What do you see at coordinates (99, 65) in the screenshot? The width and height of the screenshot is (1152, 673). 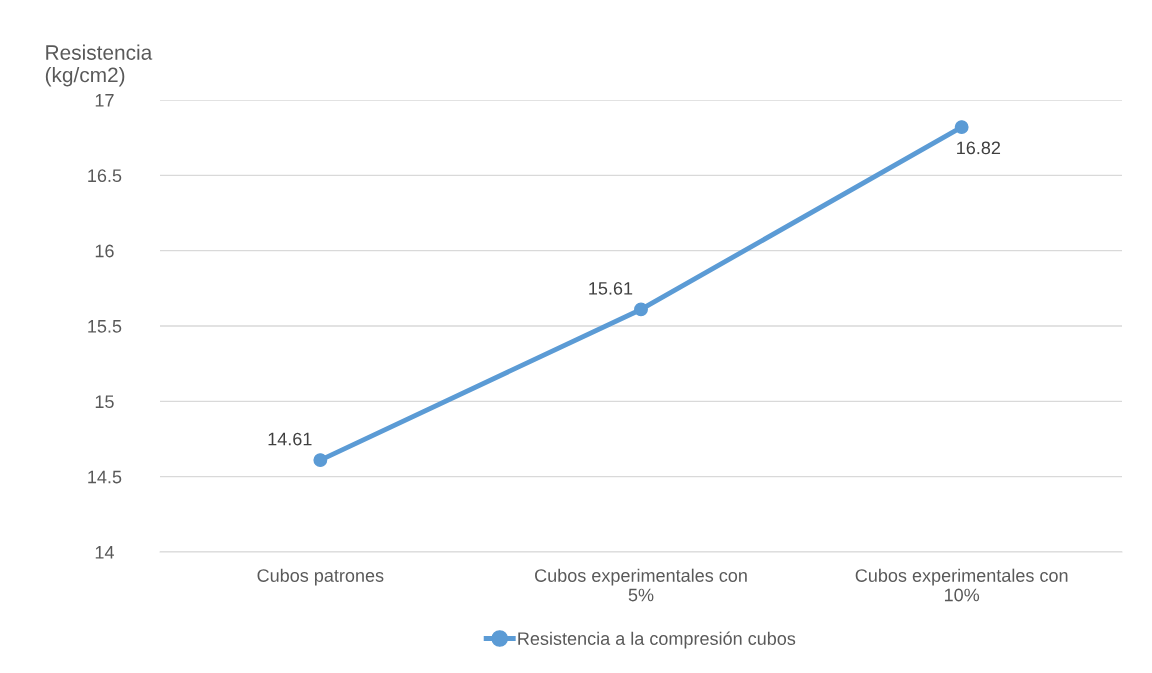 I see `y-axis-title: Resistencia (kg/cm2)` at bounding box center [99, 65].